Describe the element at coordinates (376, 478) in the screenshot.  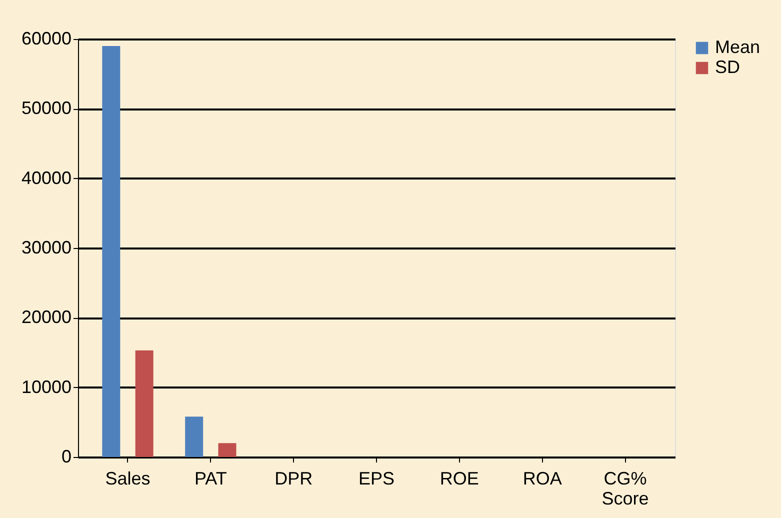
I see `x-tick-label: EPS` at that location.